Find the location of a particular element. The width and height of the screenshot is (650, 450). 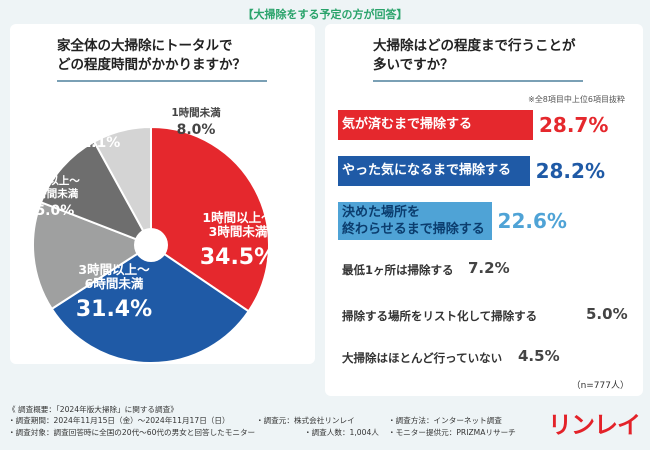

bar-category-label: 決めた場所を 終わらせるまで掃除する is located at coordinates (413, 221).